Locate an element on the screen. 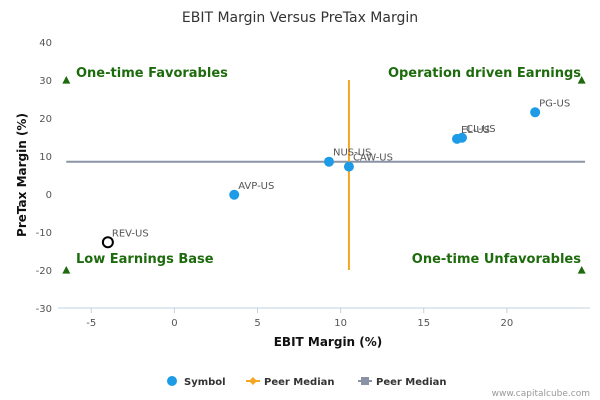 The image size is (600, 400). x-axis-title: EBIT Margin (%) is located at coordinates (328, 342).